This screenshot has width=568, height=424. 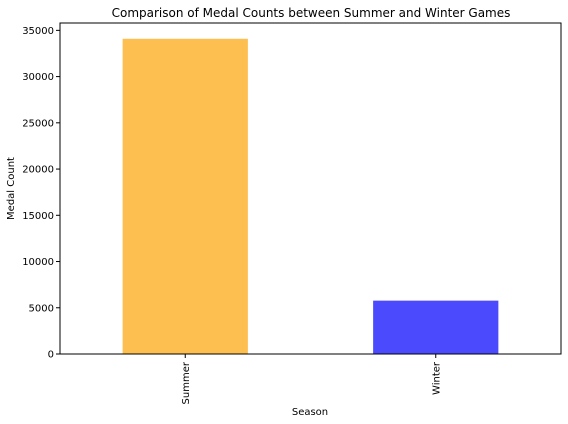 What do you see at coordinates (38, 216) in the screenshot?
I see `y-tick-label: 15000` at bounding box center [38, 216].